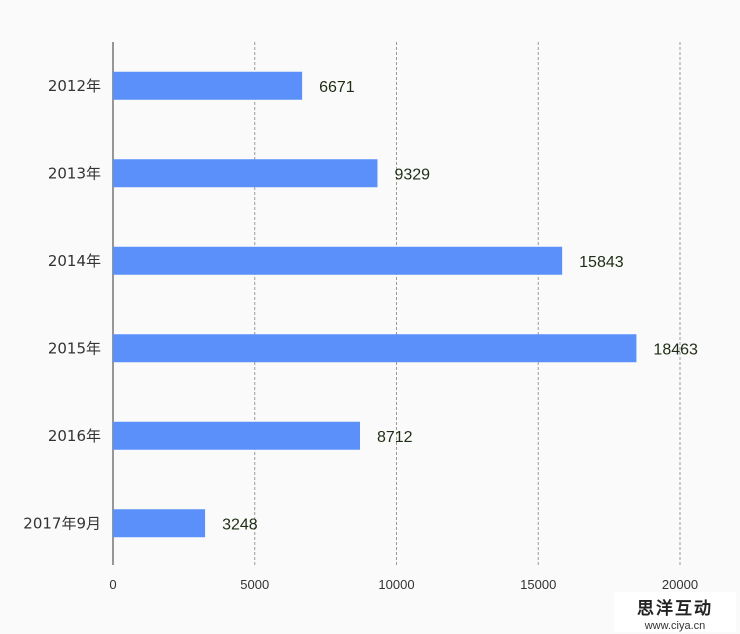 This screenshot has height=634, width=740. Describe the element at coordinates (675, 349) in the screenshot. I see `data-label: 18463` at that location.